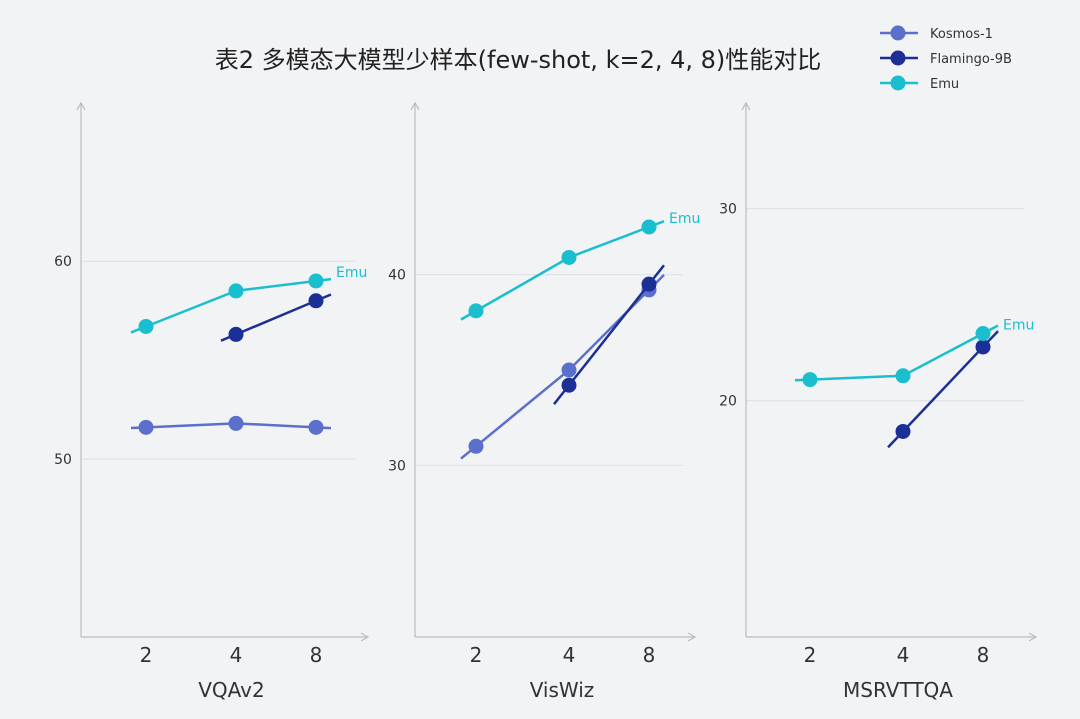  Describe the element at coordinates (63, 262) in the screenshot. I see `y-tick-label: 60` at that location.